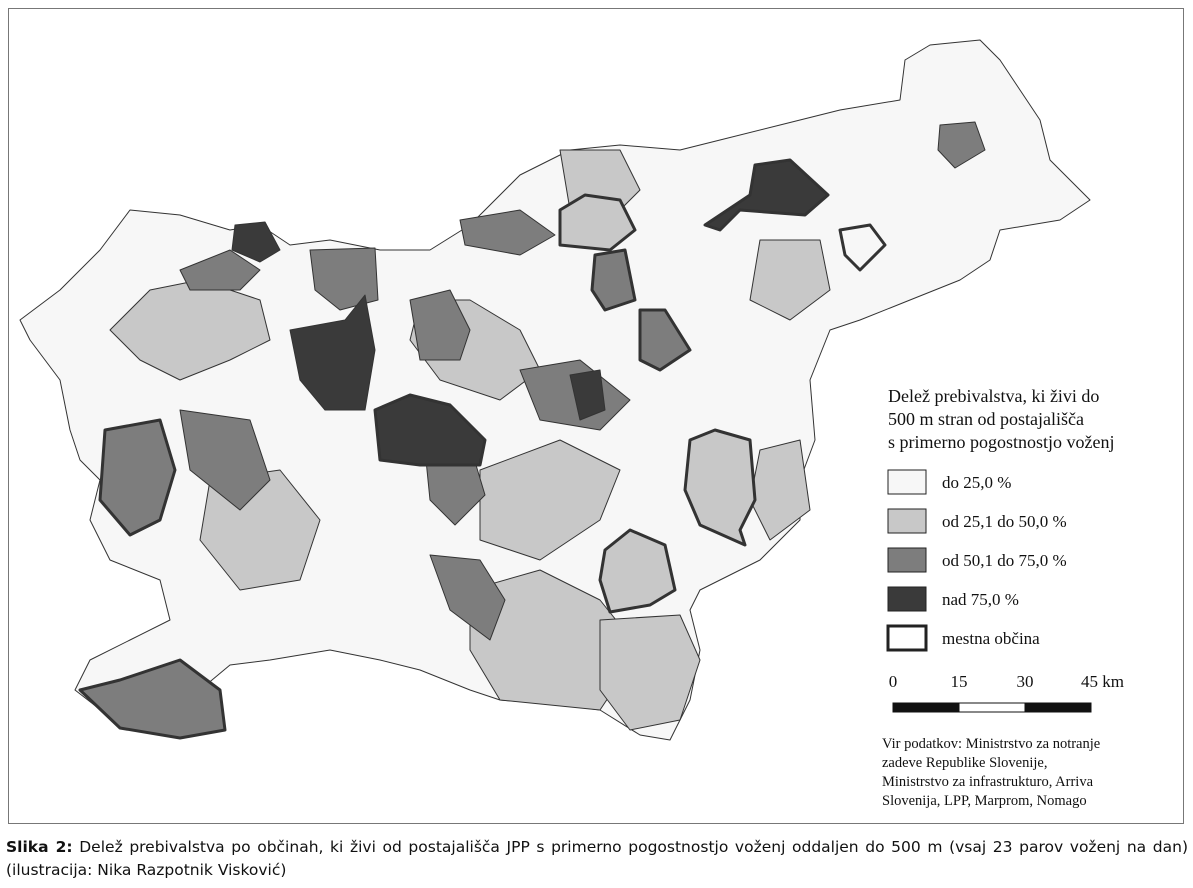  Describe the element at coordinates (1025, 681) in the screenshot. I see `scale-label: 30` at that location.